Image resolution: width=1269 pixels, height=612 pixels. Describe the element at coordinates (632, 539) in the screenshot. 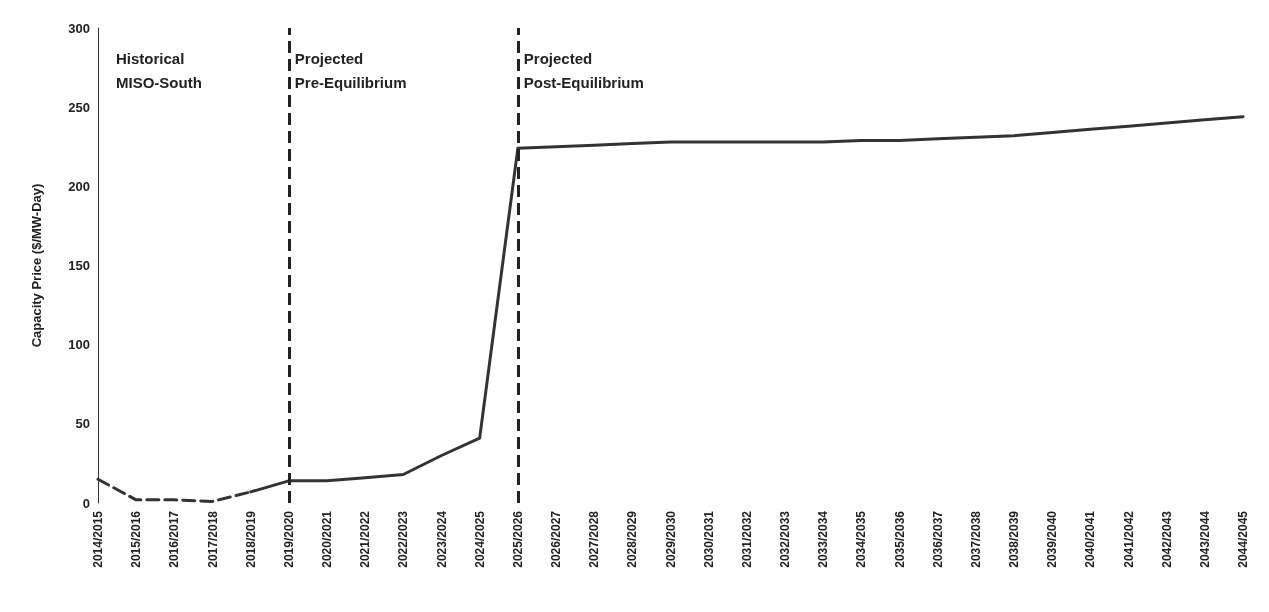

I see `x-tick-label: 2028/2029` at that location.